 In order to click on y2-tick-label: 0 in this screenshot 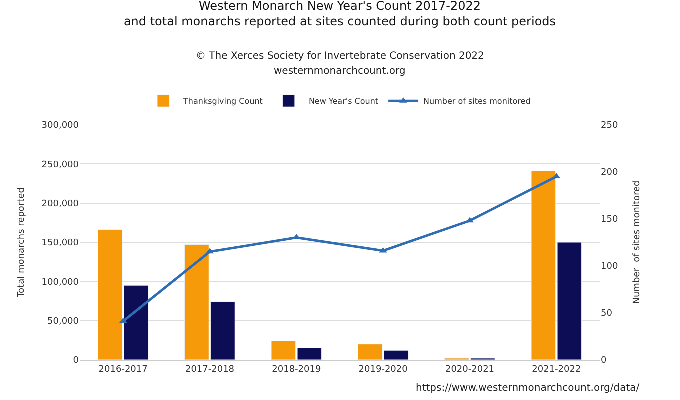, I will do `click(604, 361)`.